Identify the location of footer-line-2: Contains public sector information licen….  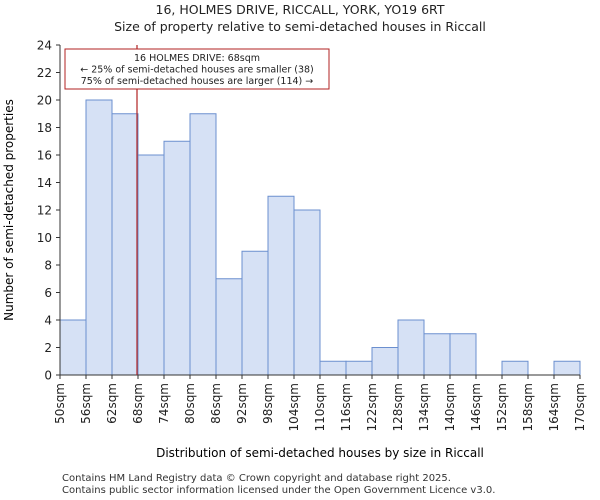
(279, 490).